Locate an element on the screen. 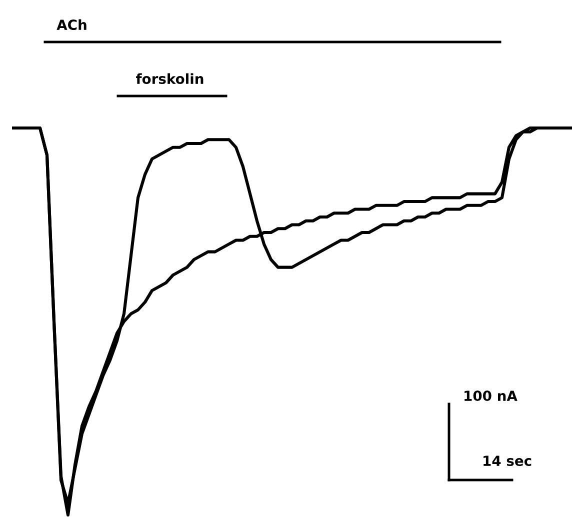  annotation: 100 nA is located at coordinates (491, 396).